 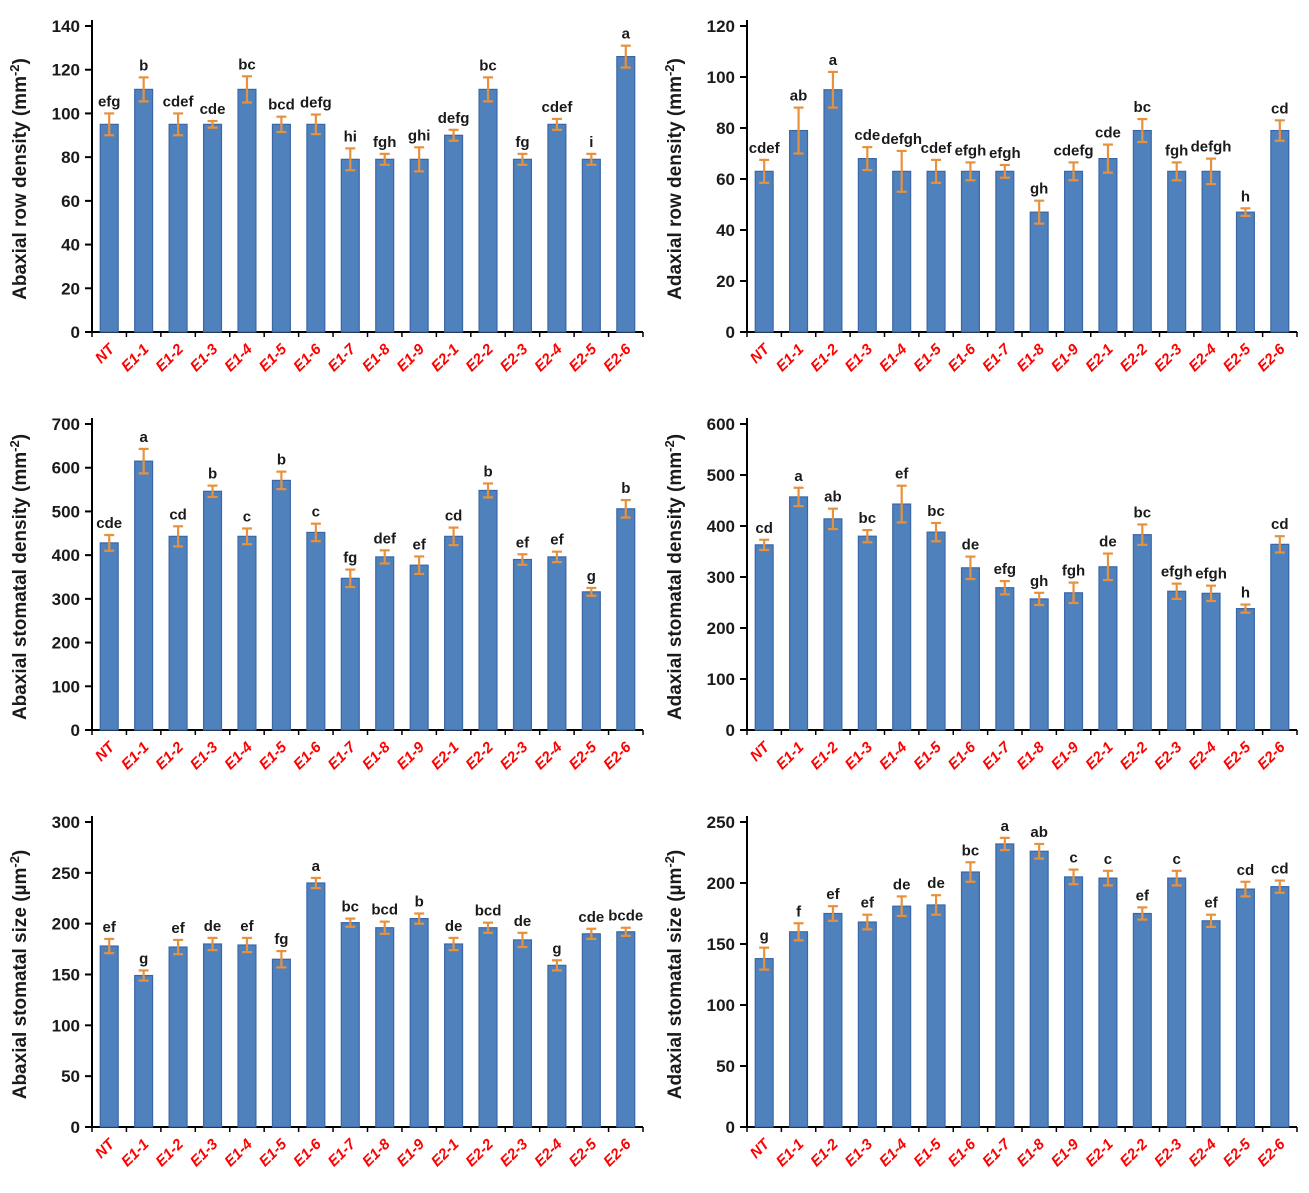 I want to click on x-tick-label-E2-2: E2-2, so click(x=1134, y=357).